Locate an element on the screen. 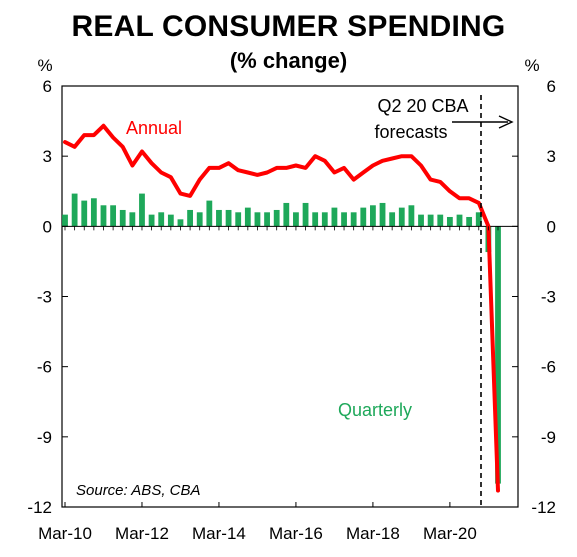 This screenshot has height=557, width=577. right-axis-tick-label: -12 is located at coordinates (543, 507).